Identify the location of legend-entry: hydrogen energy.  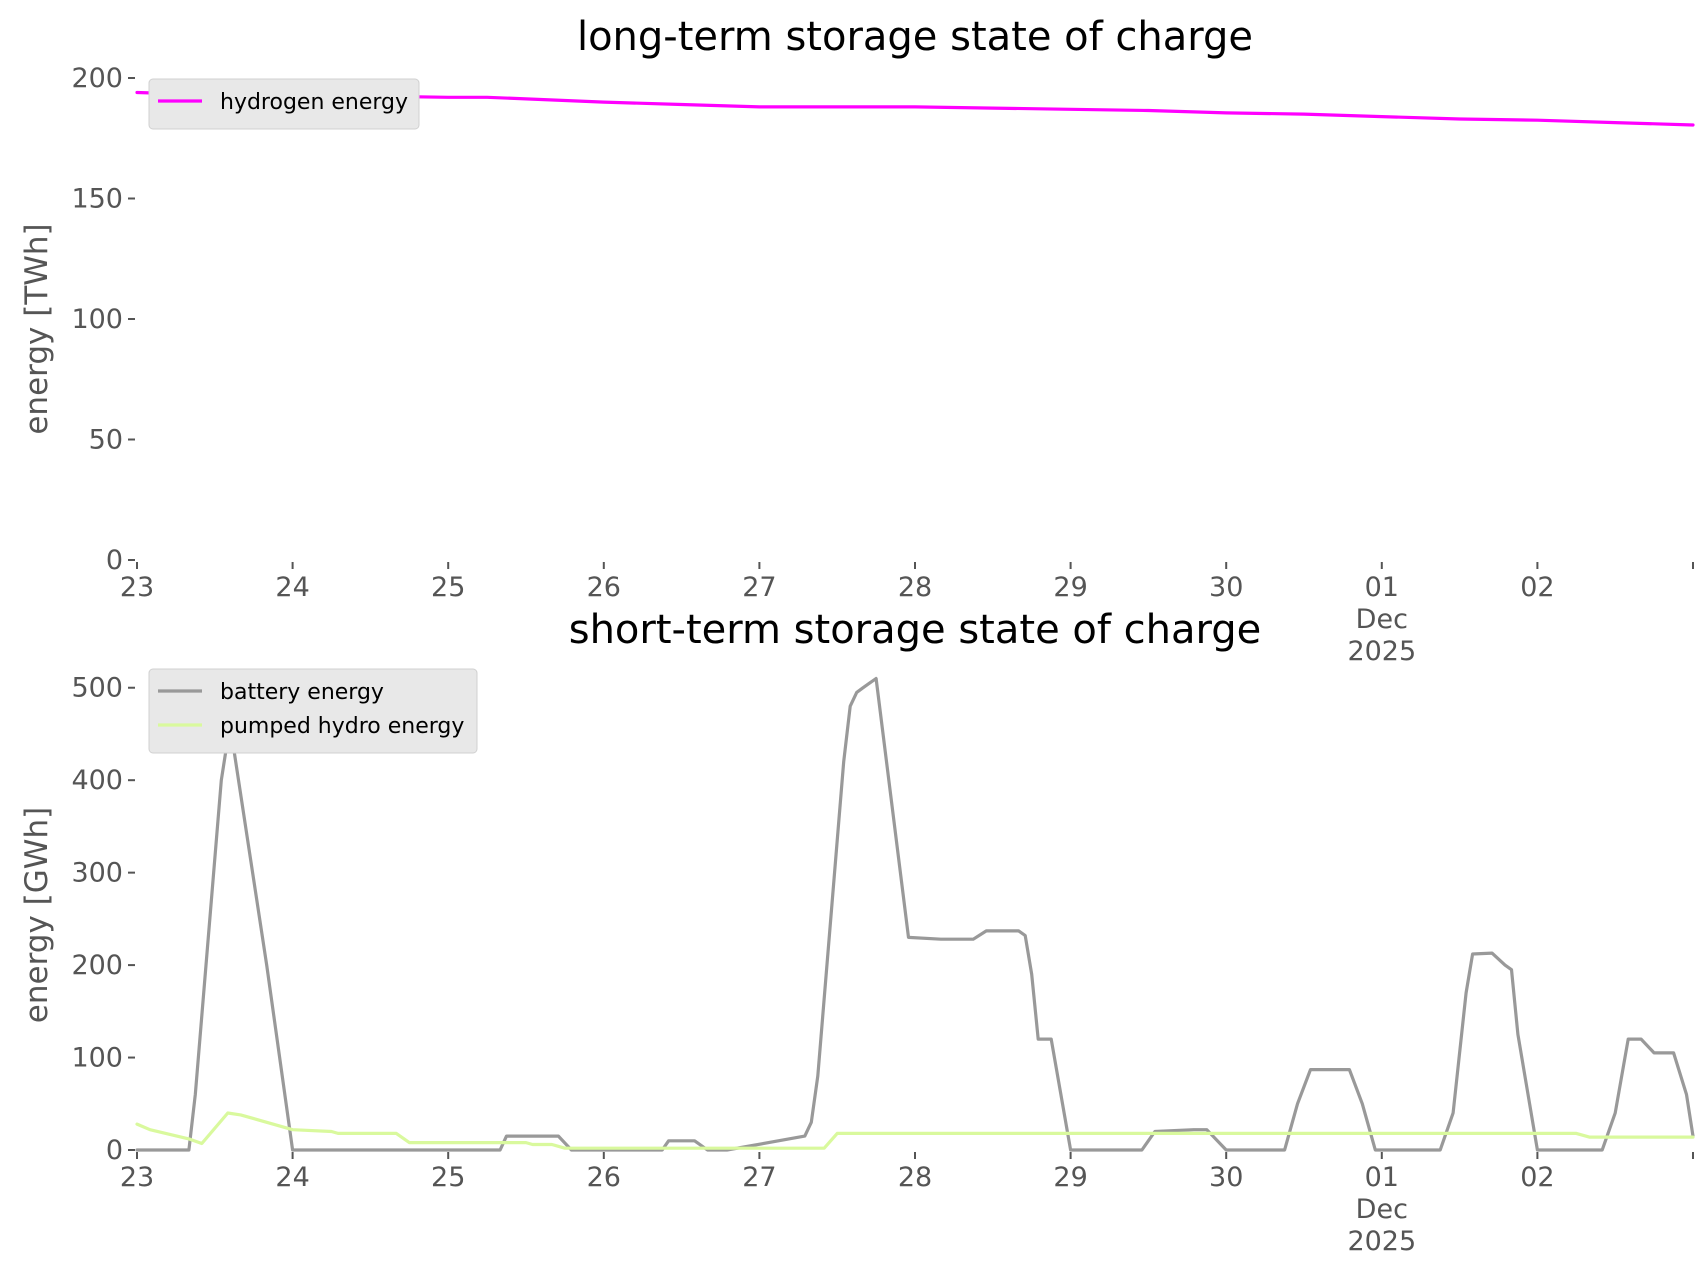
(314, 102).